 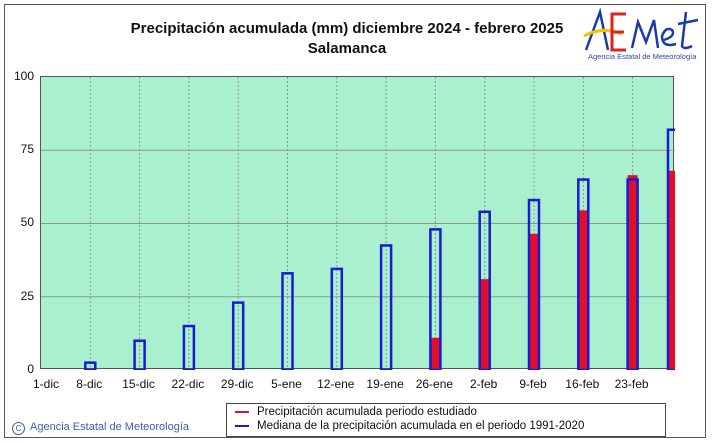 What do you see at coordinates (533, 384) in the screenshot?
I see `x-tick-label: 9-feb` at bounding box center [533, 384].